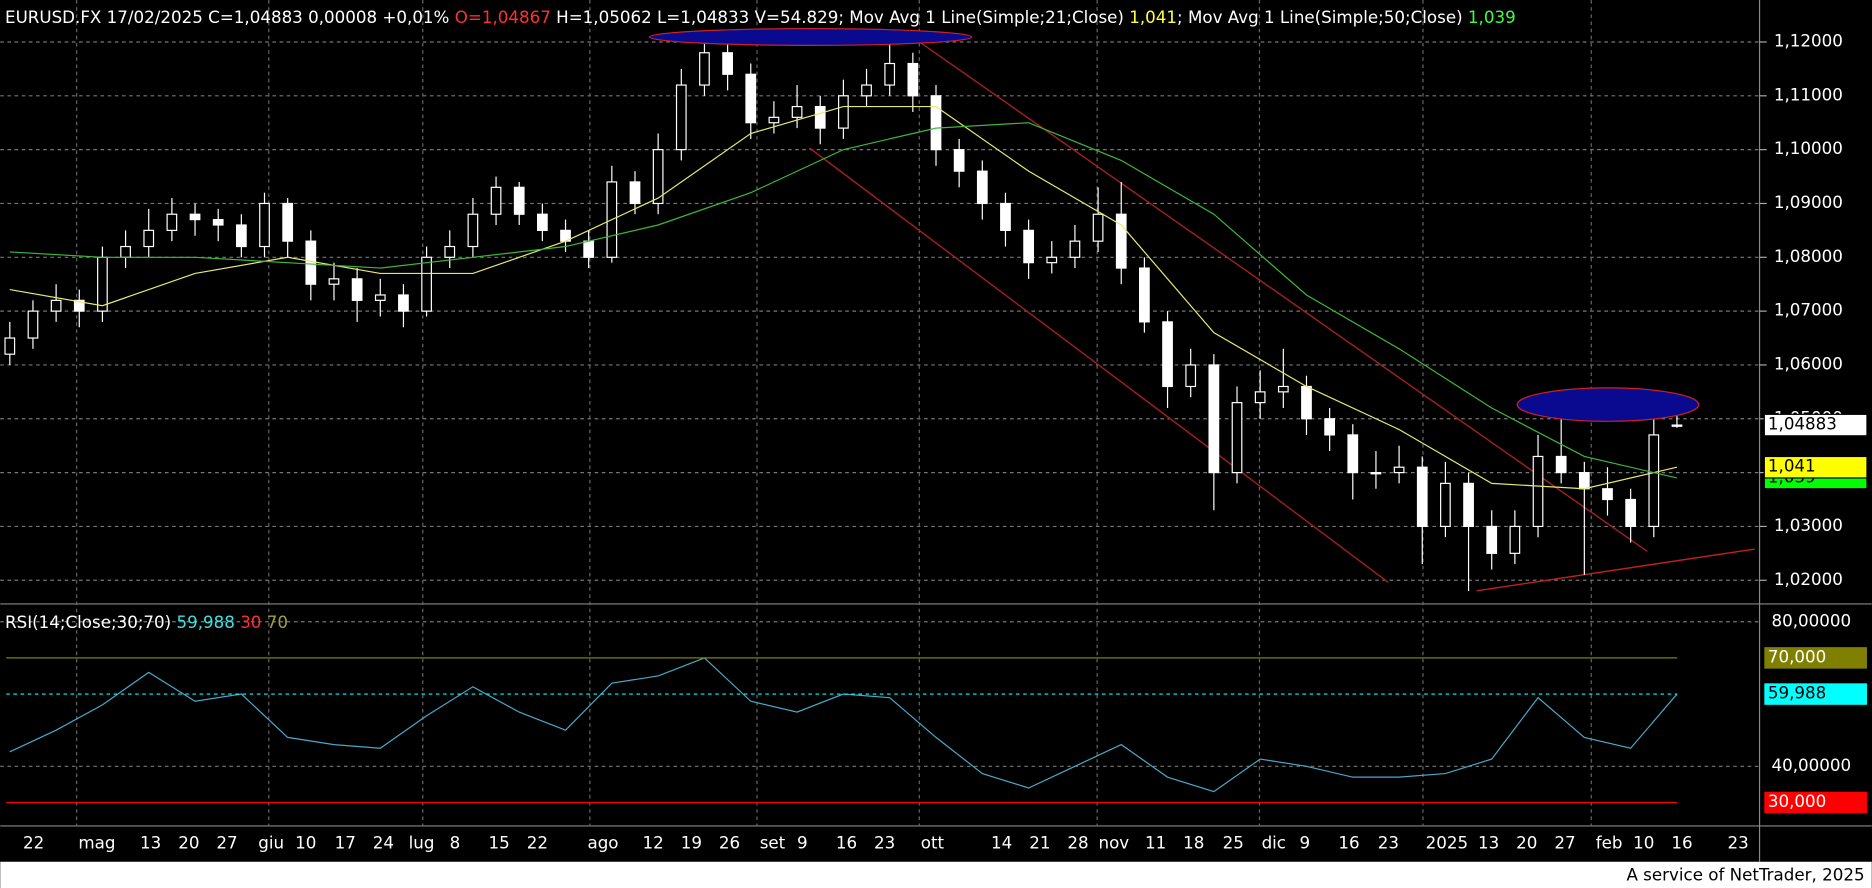  I want to click on y-tick-label: 80,00000, so click(1811, 620).